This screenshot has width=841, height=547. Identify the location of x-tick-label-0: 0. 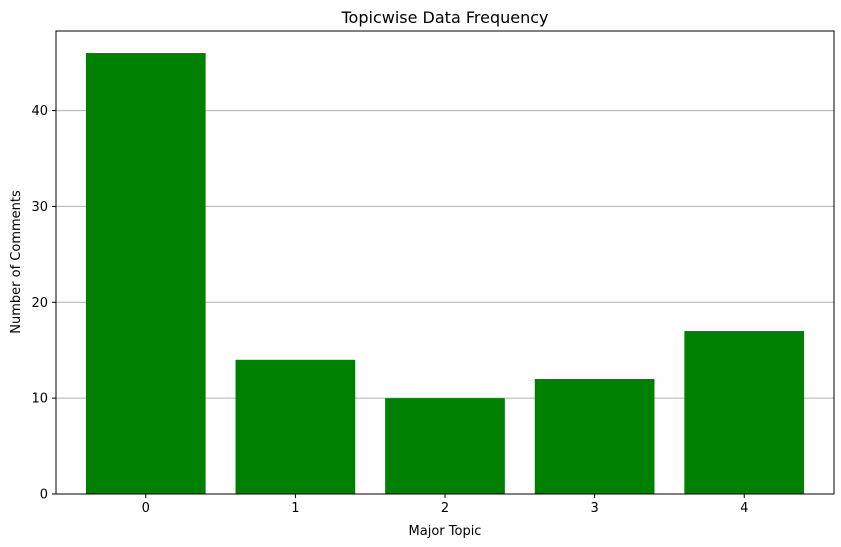
(146, 508).